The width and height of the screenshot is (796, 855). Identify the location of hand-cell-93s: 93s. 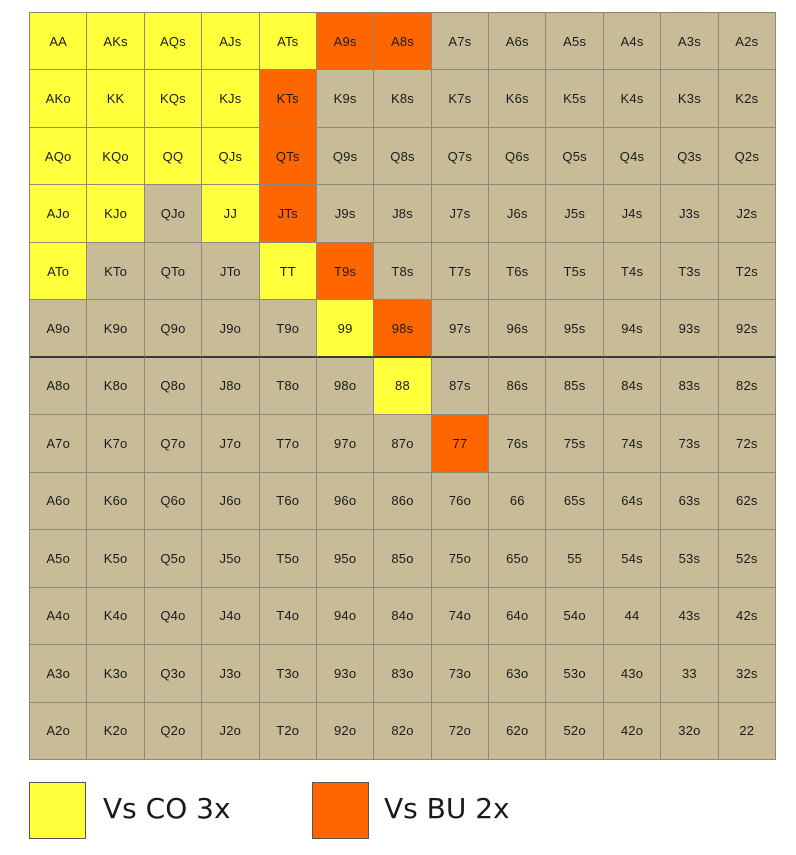
(690, 329).